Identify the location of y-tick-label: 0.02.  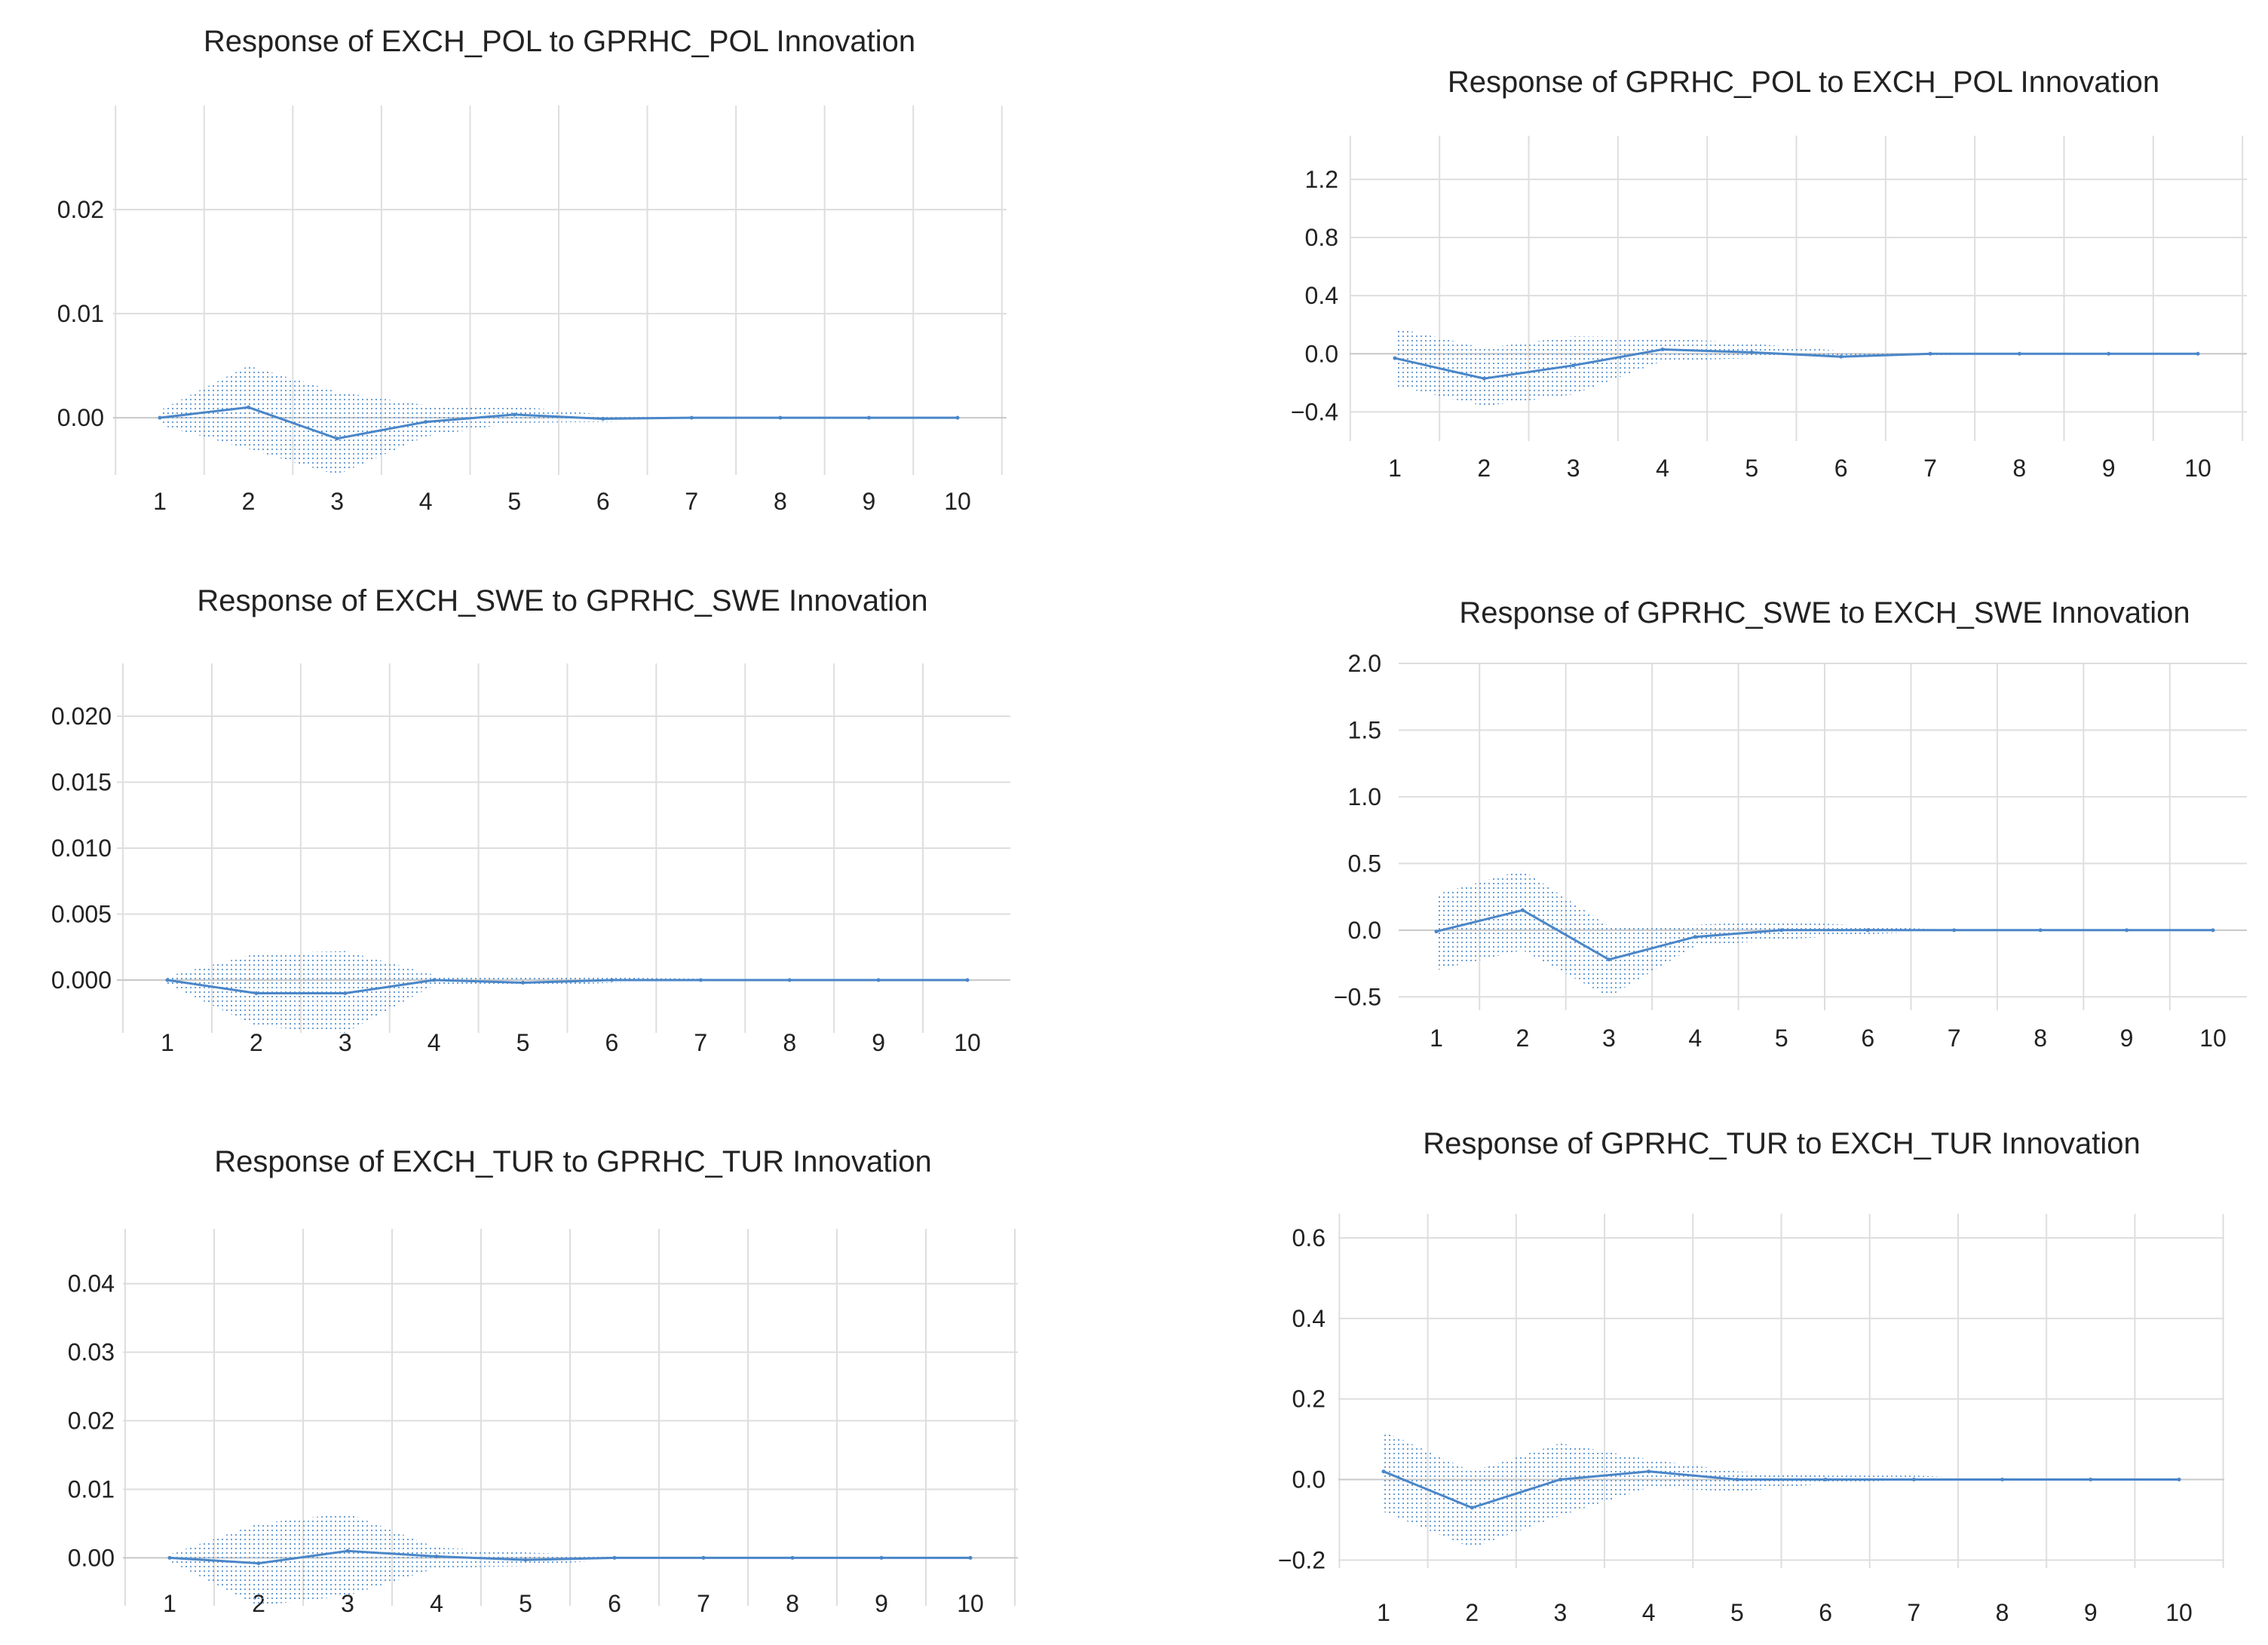
(91, 1421).